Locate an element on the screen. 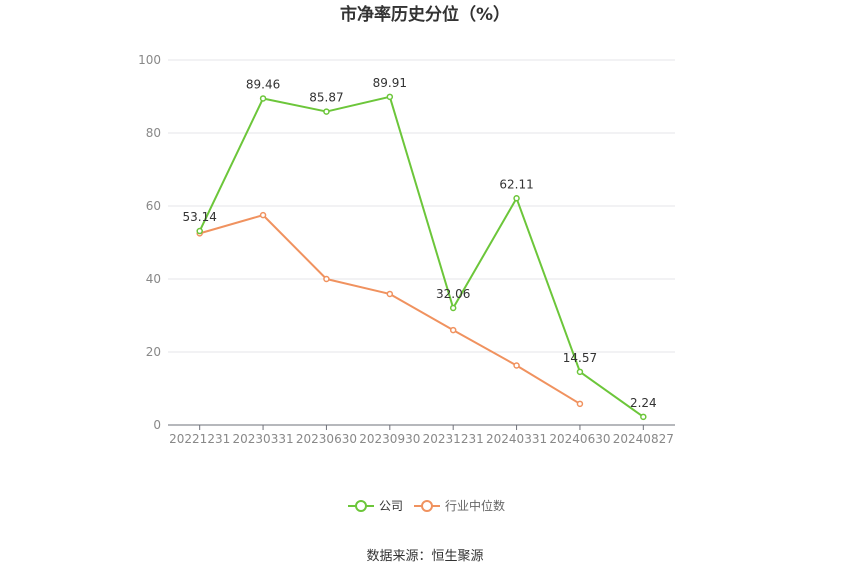 This screenshot has width=850, height=575. company-data-label: 32.06 is located at coordinates (453, 294).